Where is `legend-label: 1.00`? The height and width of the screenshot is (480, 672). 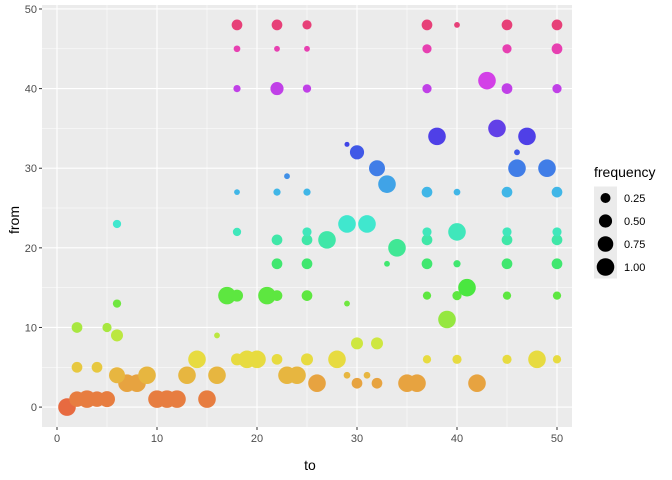
legend-label: 1.00 is located at coordinates (634, 268).